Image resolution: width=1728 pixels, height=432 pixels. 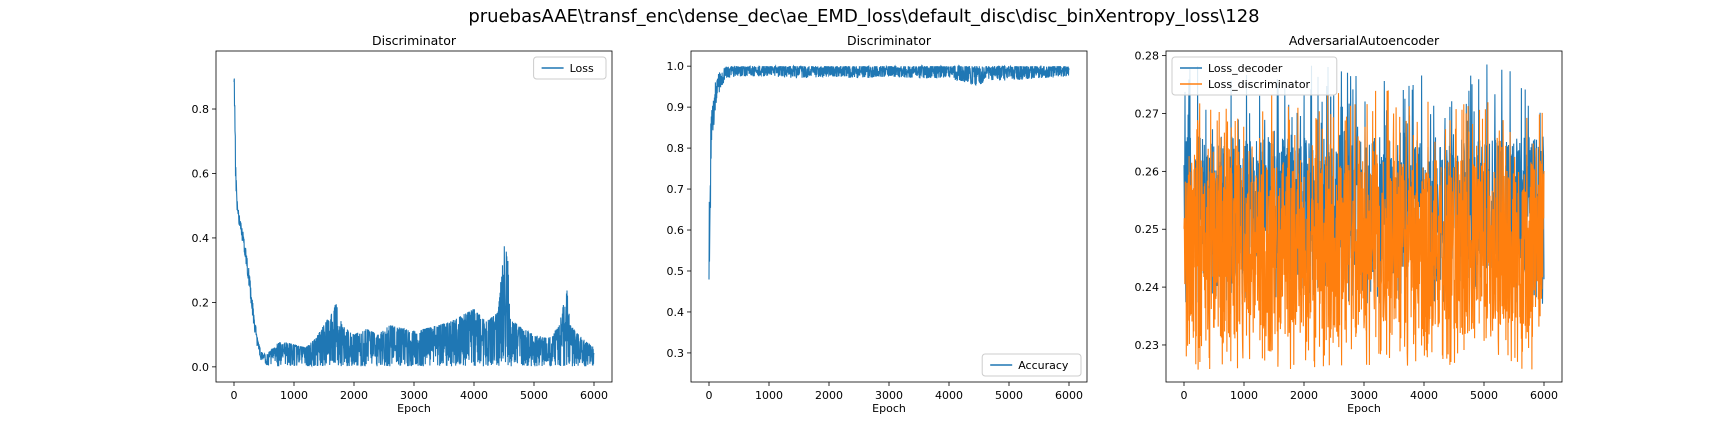 I want to click on legend: Loss, so click(x=570, y=68).